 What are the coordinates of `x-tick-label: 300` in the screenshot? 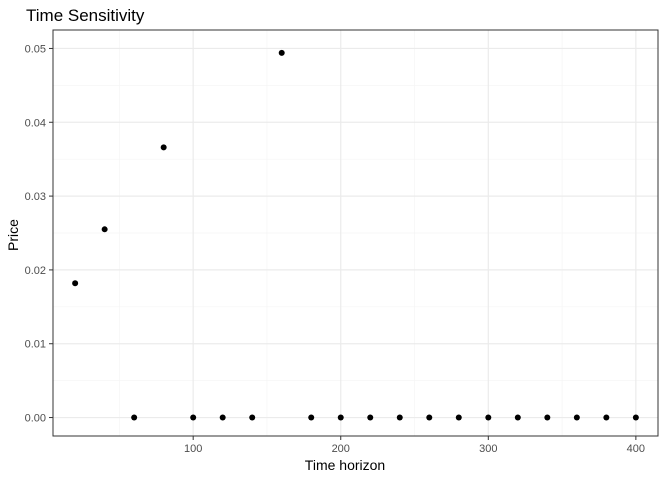 It's located at (488, 449).